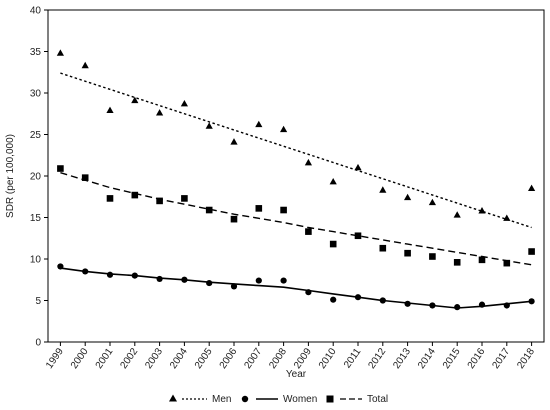 The image size is (550, 410). I want to click on legend-marker-women, so click(245, 399).